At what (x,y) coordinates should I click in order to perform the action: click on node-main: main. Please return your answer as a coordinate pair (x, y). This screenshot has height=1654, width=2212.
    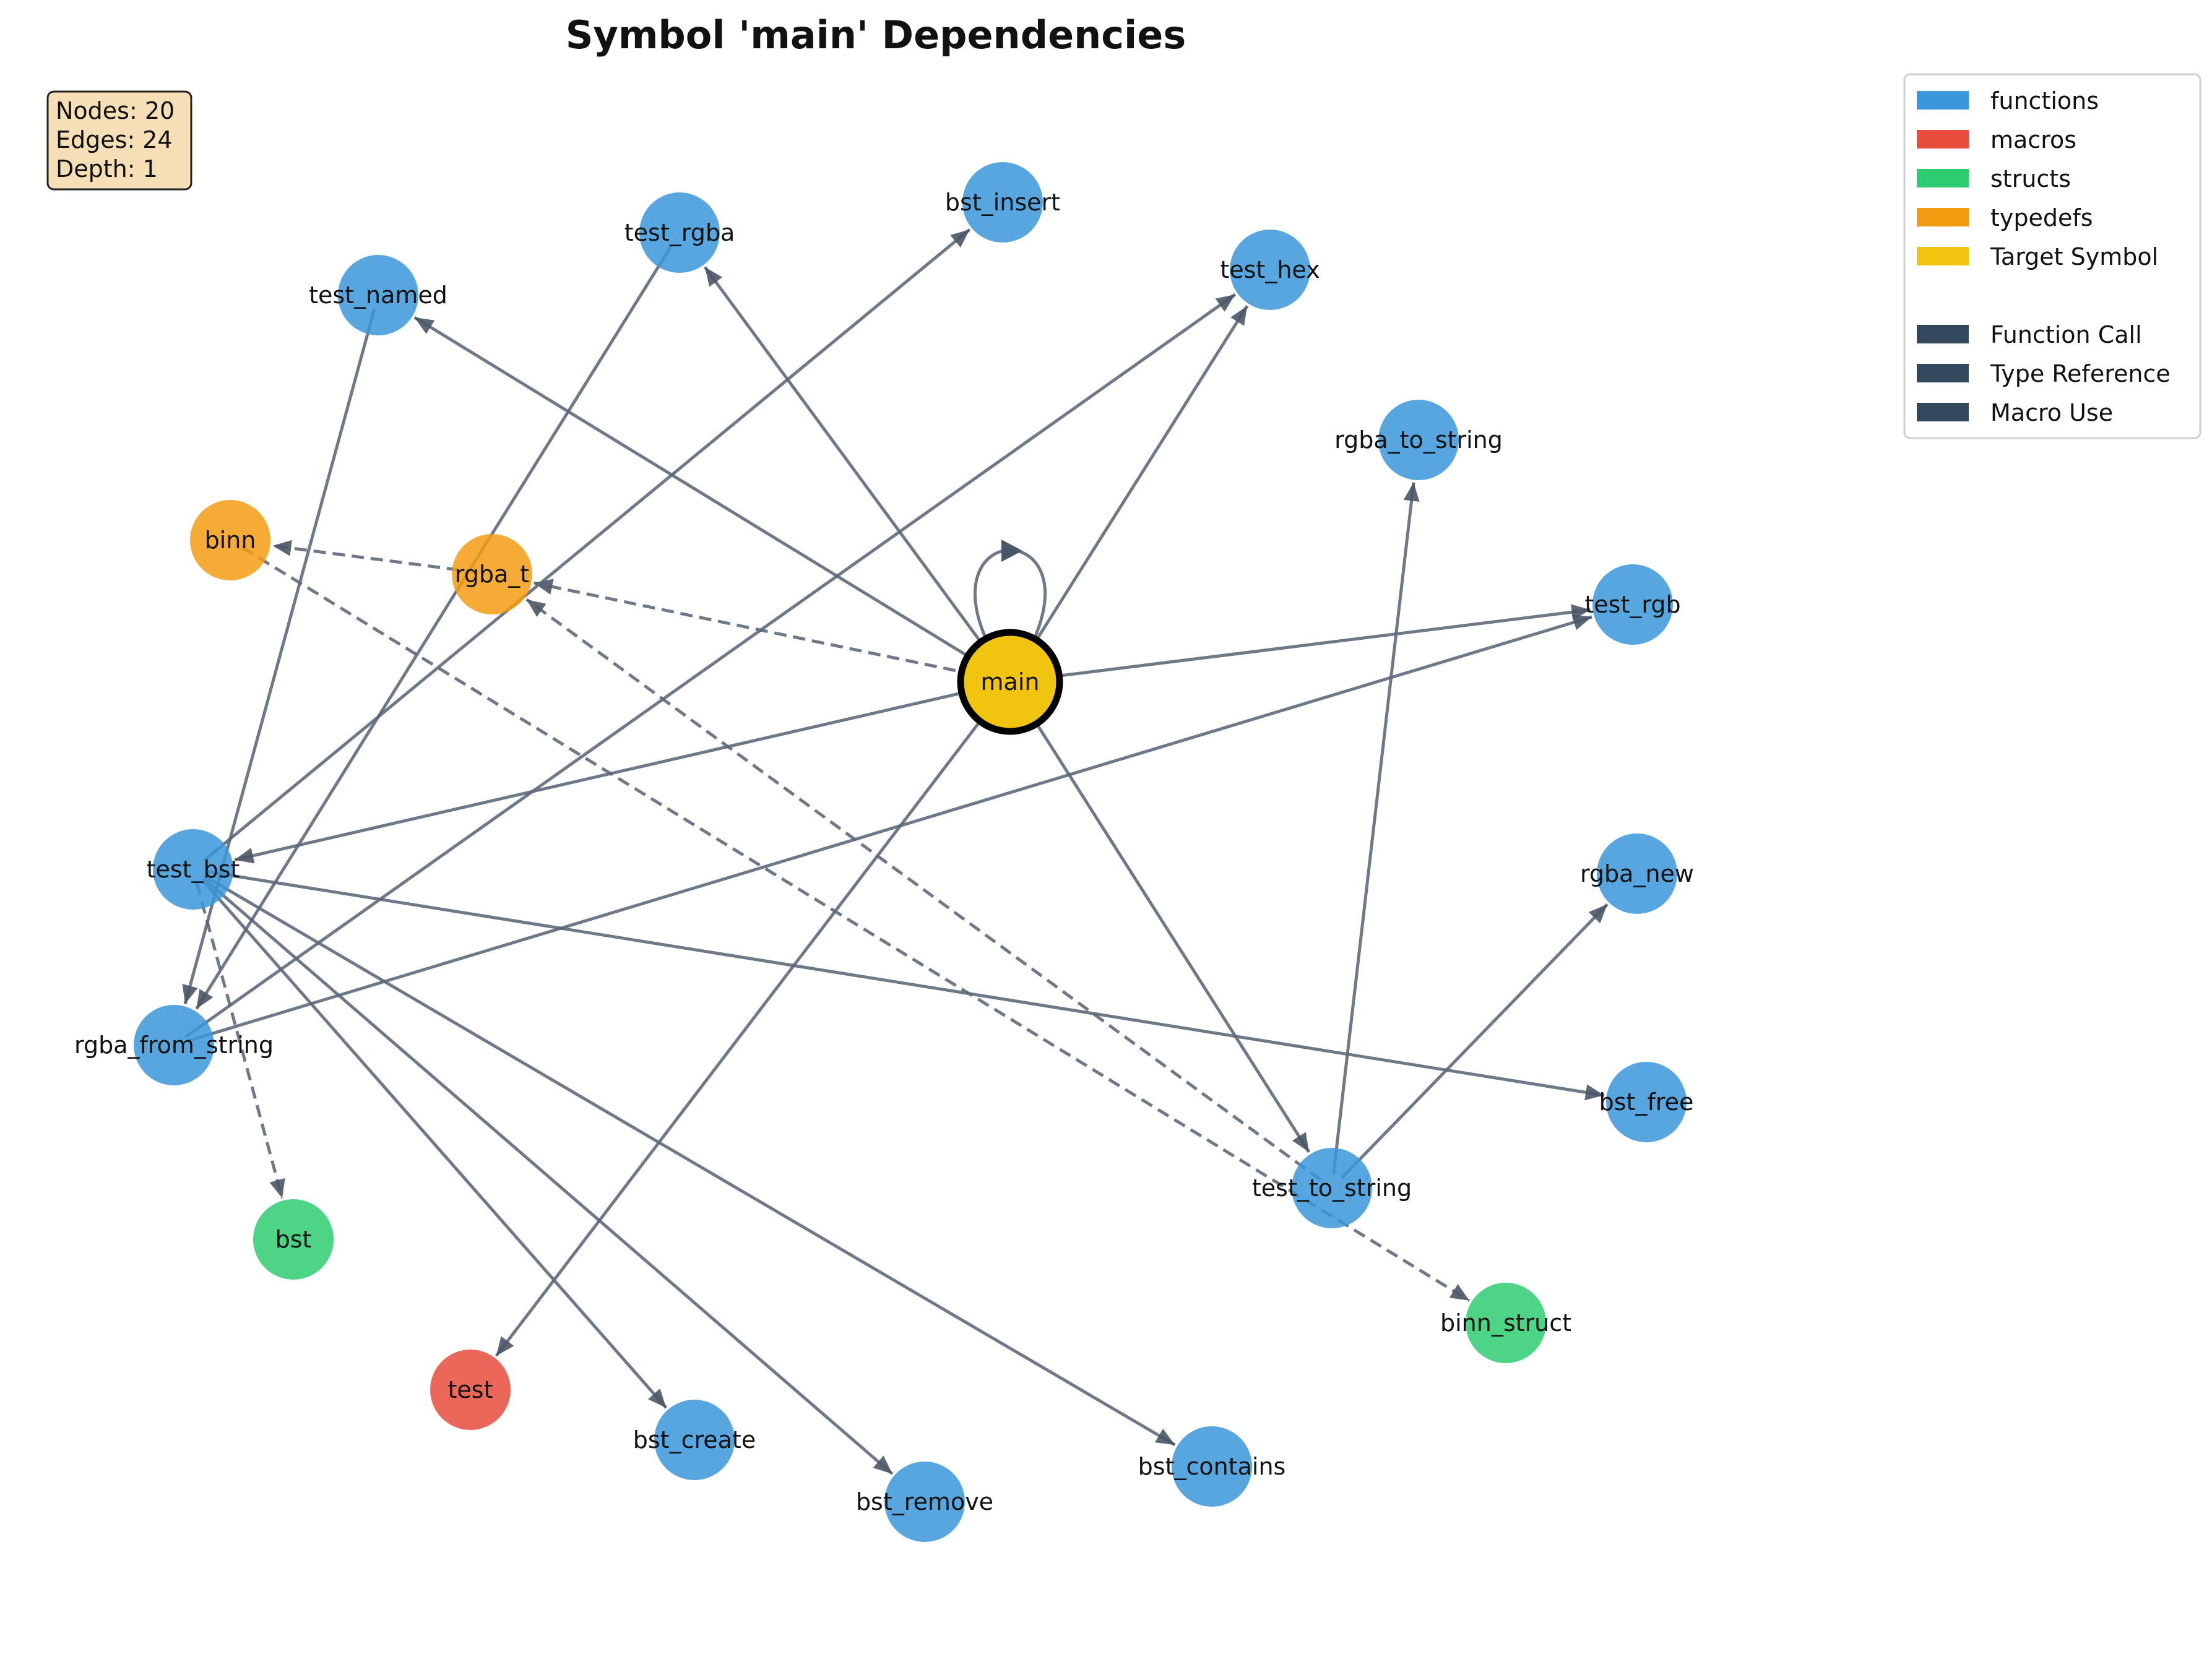
    Looking at the image, I should click on (1010, 682).